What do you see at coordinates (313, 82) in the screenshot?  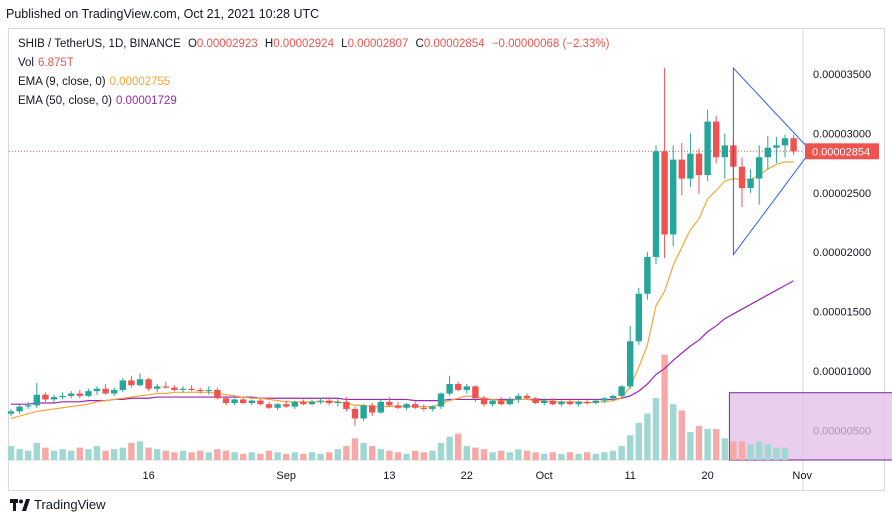 I see `ema9-row: EMA (9, close, 0) 0.00002755` at bounding box center [313, 82].